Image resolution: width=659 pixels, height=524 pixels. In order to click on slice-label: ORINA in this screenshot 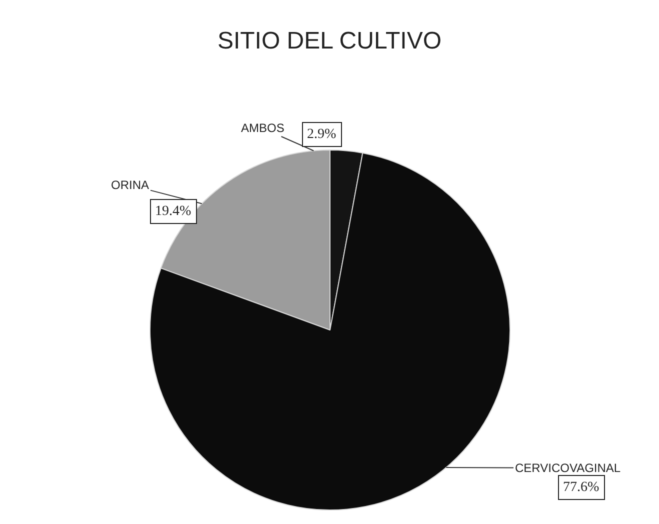, I will do `click(130, 185)`.